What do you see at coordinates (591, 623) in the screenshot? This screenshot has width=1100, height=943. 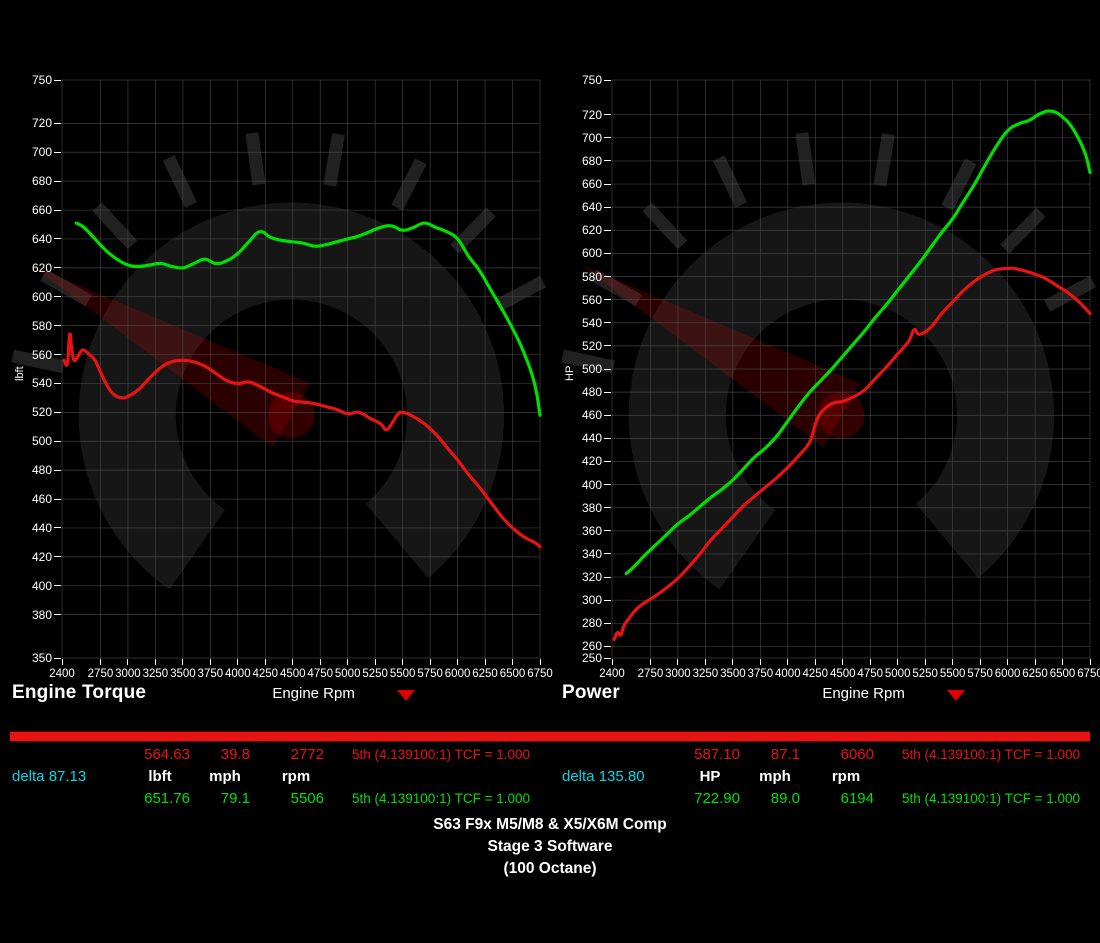 I see `y-tick-label: 280` at bounding box center [591, 623].